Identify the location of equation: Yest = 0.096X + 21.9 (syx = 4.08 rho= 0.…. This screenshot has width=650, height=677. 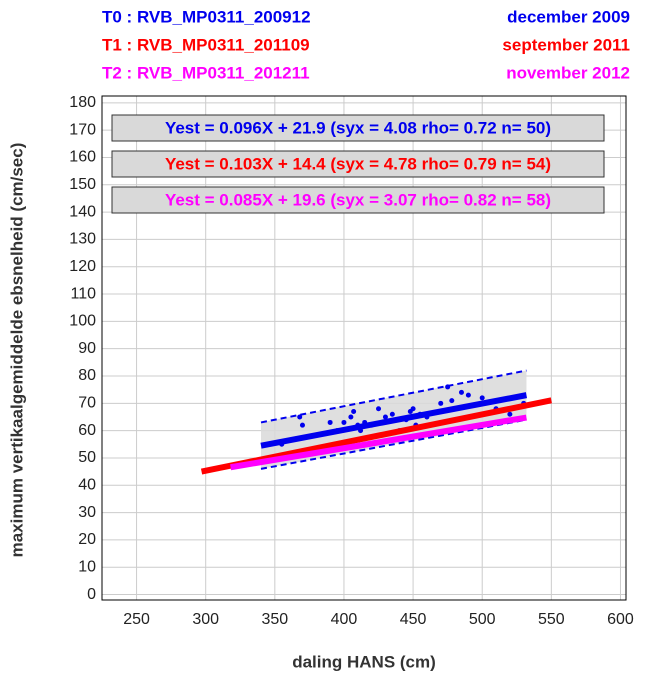
(358, 127).